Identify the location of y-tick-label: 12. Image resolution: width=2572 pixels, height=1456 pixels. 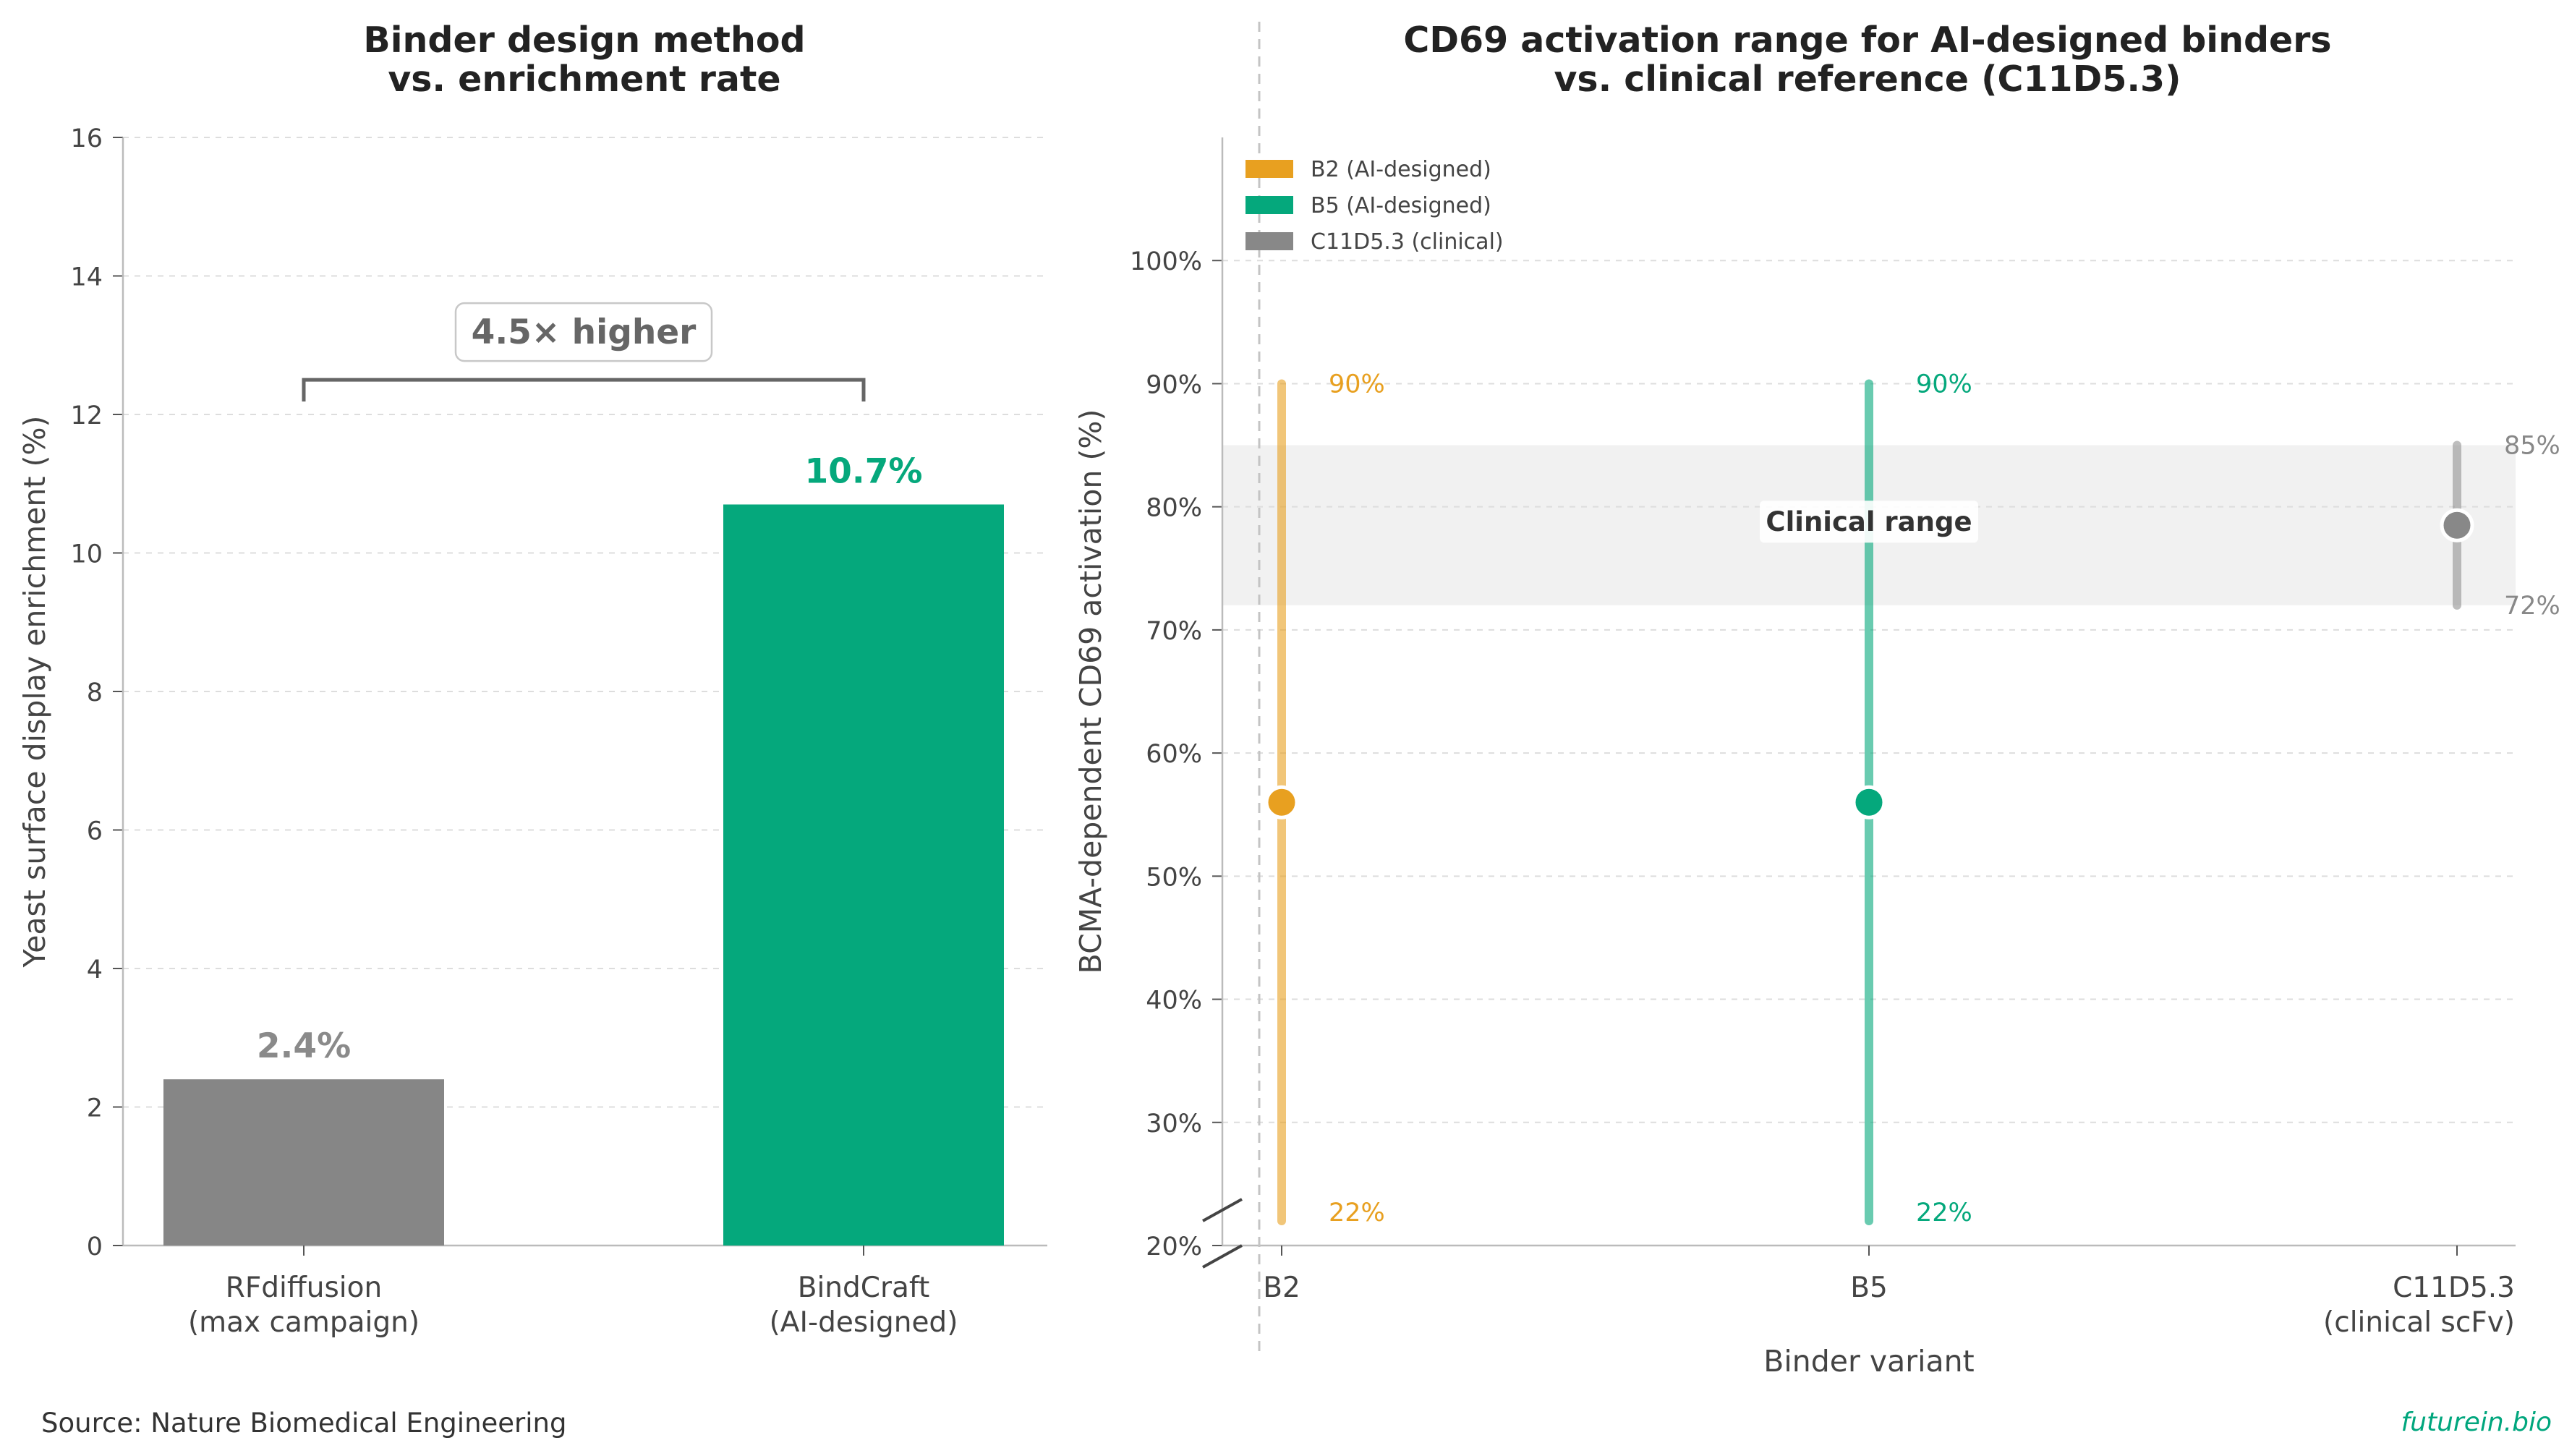
(86, 415).